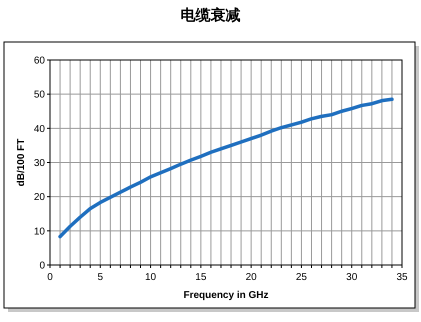 The height and width of the screenshot is (322, 421). What do you see at coordinates (42, 266) in the screenshot?
I see `y-tick-label: 0` at bounding box center [42, 266].